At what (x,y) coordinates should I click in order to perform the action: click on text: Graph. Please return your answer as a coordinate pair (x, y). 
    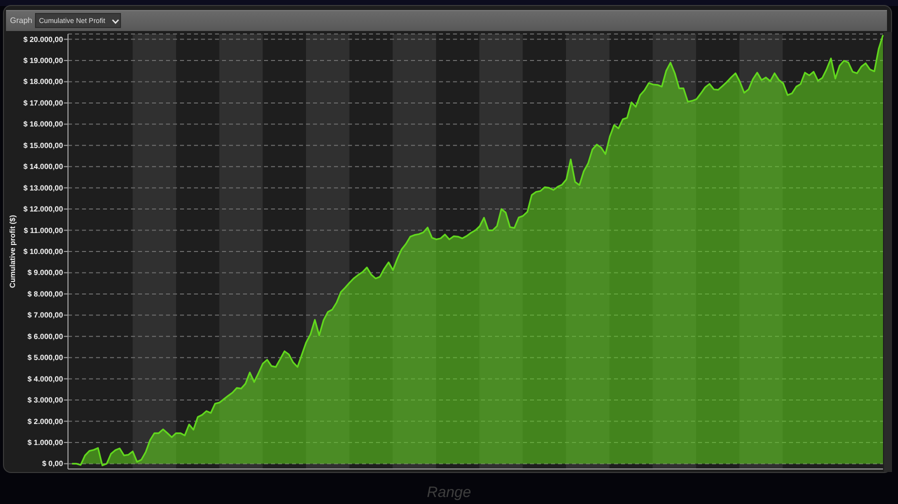
    Looking at the image, I should click on (21, 21).